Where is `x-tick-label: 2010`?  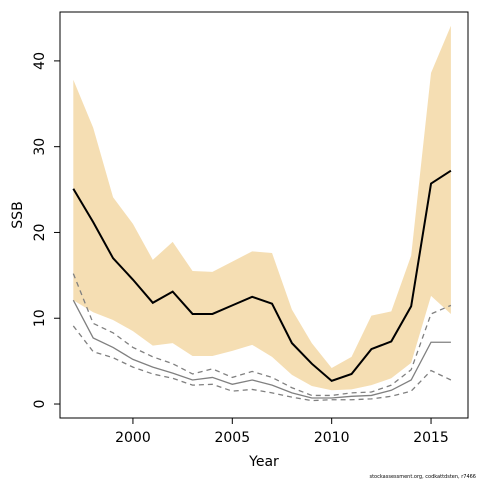 x-tick-label: 2010 is located at coordinates (332, 438).